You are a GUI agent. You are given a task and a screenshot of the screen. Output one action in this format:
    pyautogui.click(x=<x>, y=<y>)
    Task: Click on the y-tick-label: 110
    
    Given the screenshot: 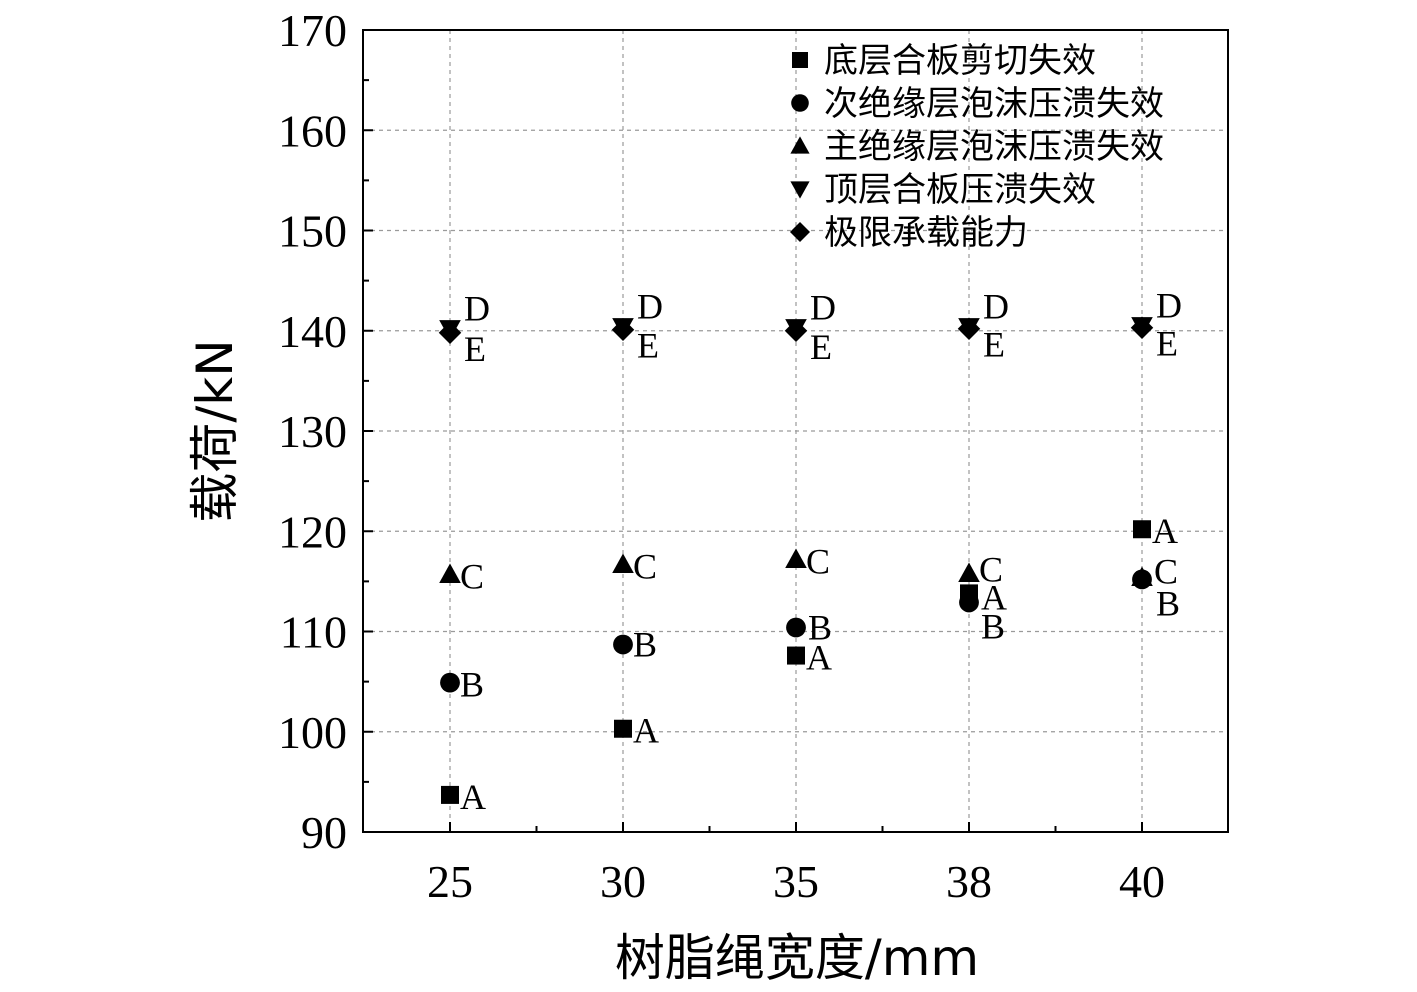 What is the action you would take?
    pyautogui.click(x=313, y=632)
    